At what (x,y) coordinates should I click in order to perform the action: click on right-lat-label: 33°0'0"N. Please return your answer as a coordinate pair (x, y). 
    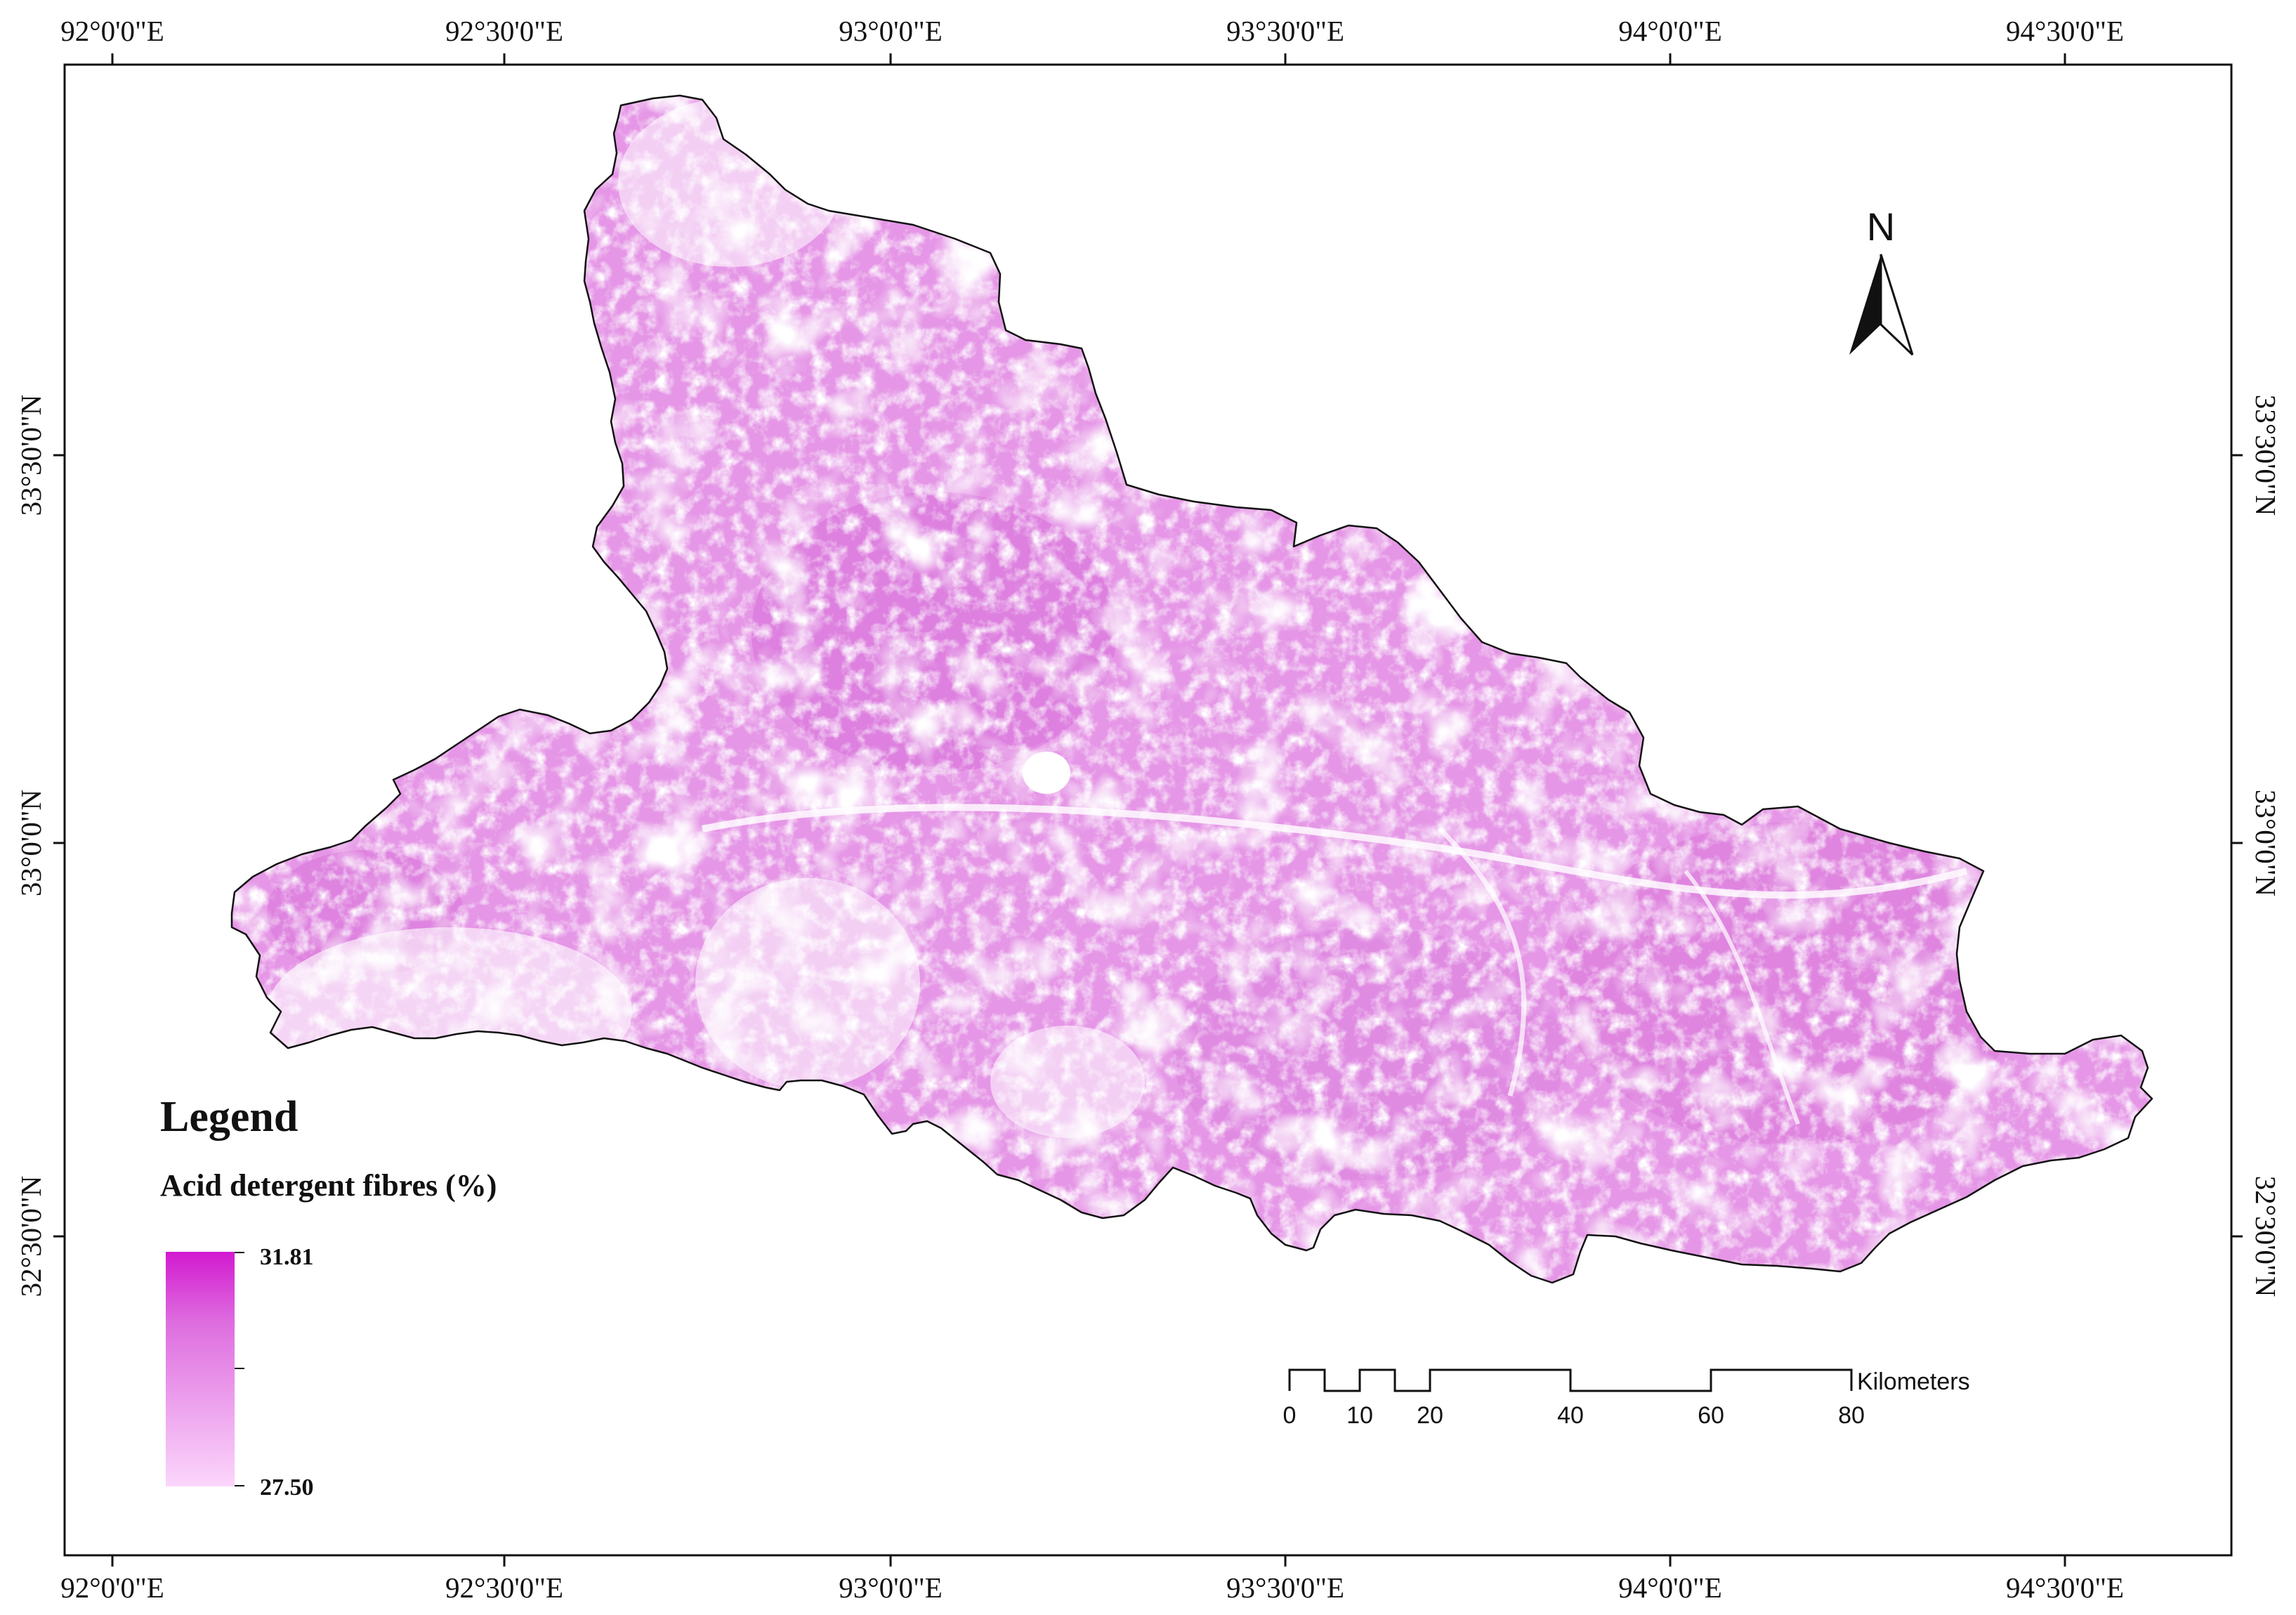
    Looking at the image, I should click on (2266, 843).